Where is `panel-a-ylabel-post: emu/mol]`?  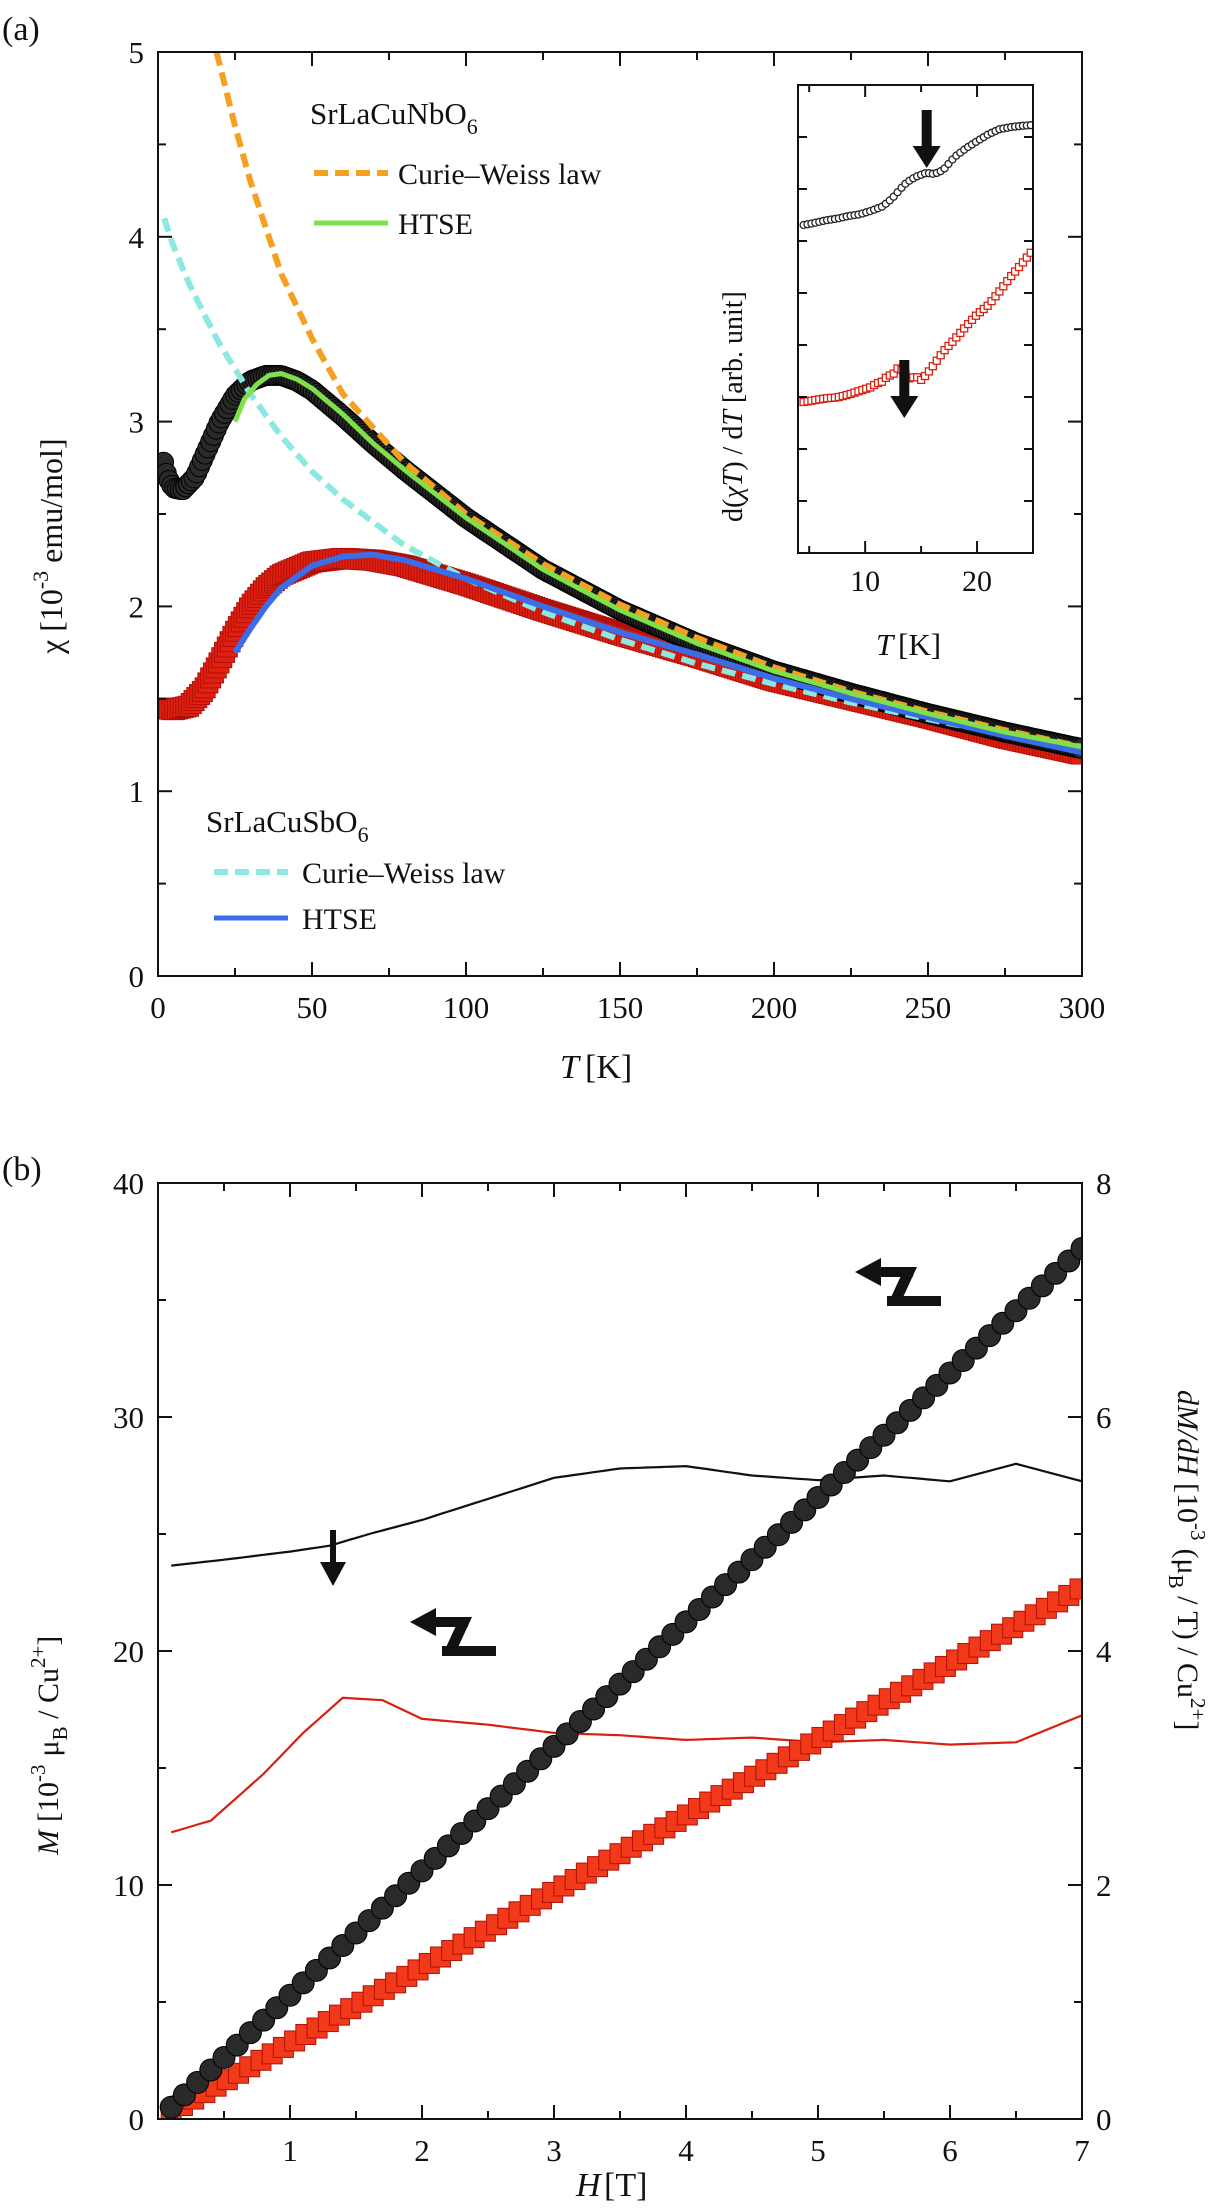
panel-a-ylabel-post: emu/mol] is located at coordinates (51, 504).